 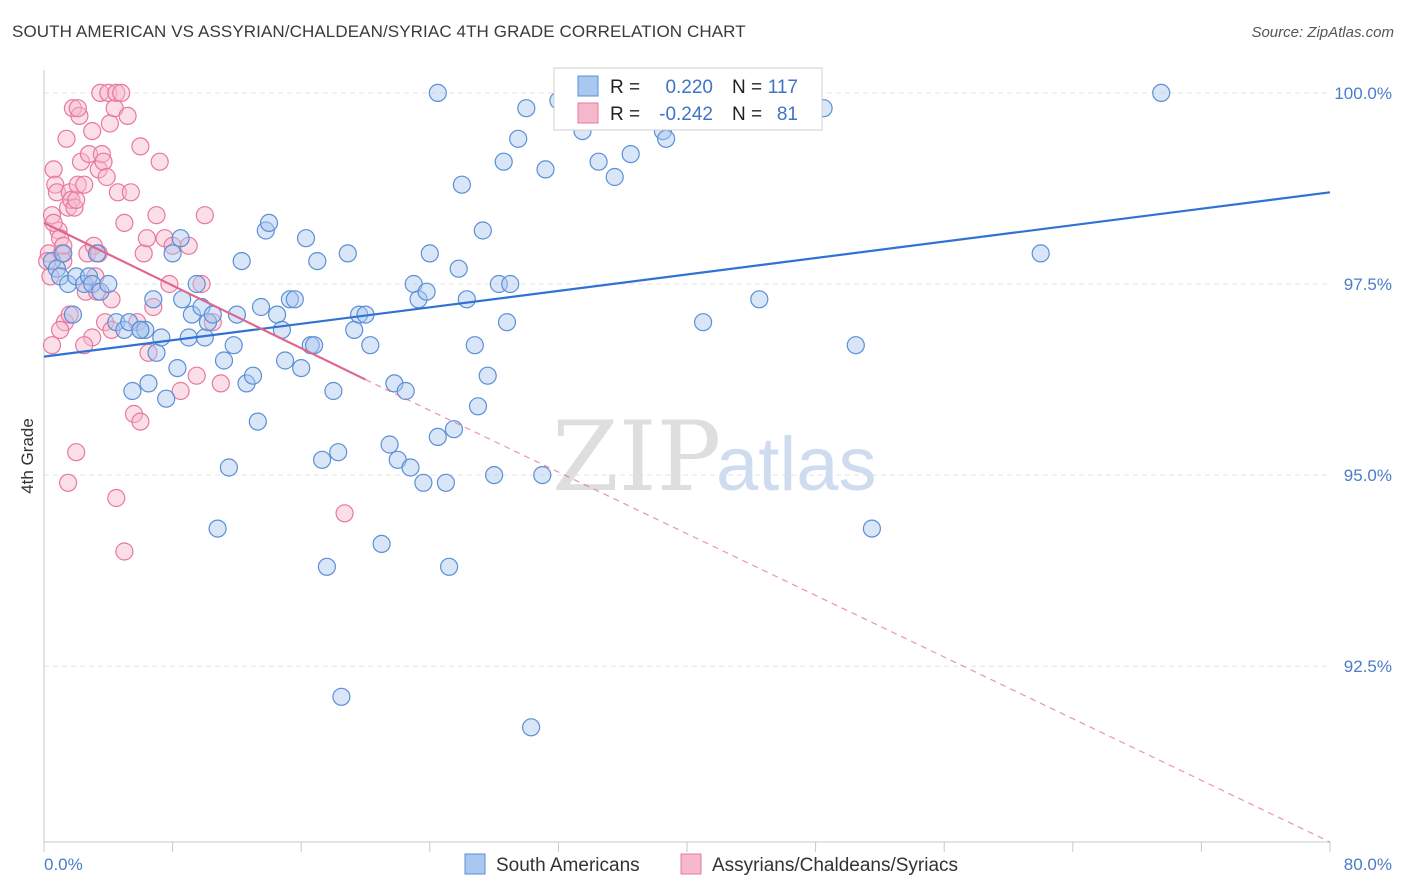 I want to click on stats-r-value-pink: -0.242, so click(x=686, y=114).